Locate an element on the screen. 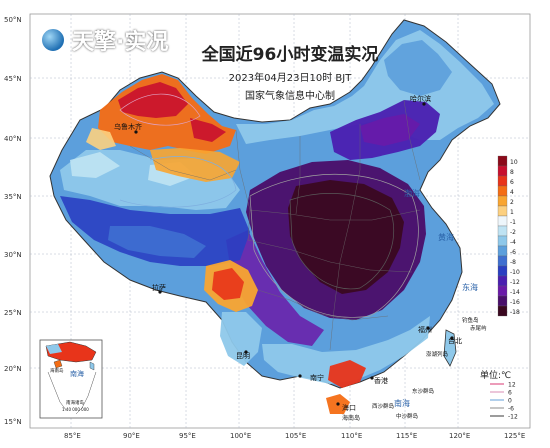 The width and height of the screenshot is (550, 448). place-diaoyu: 钓鱼岛 is located at coordinates (470, 320).